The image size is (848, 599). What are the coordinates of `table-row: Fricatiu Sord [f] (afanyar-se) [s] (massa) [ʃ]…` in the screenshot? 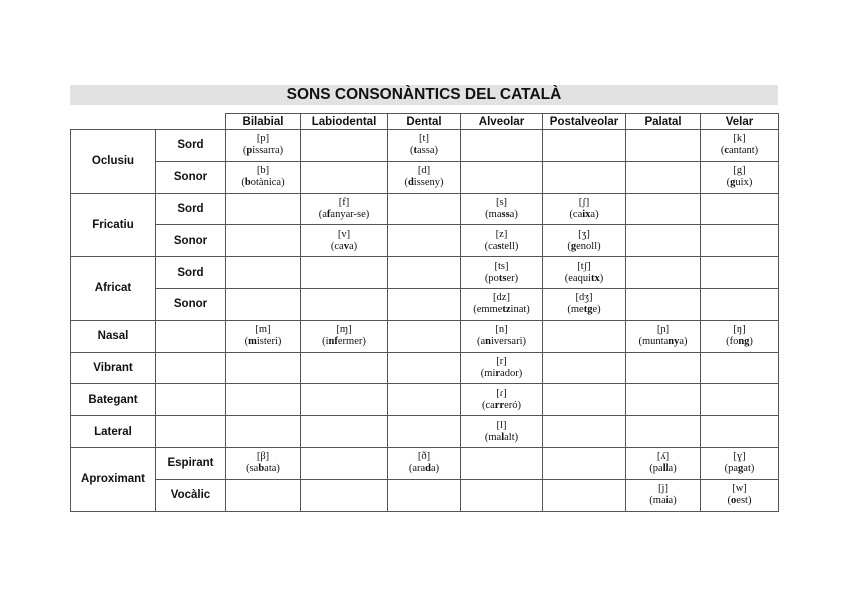 It's located at (424, 225).